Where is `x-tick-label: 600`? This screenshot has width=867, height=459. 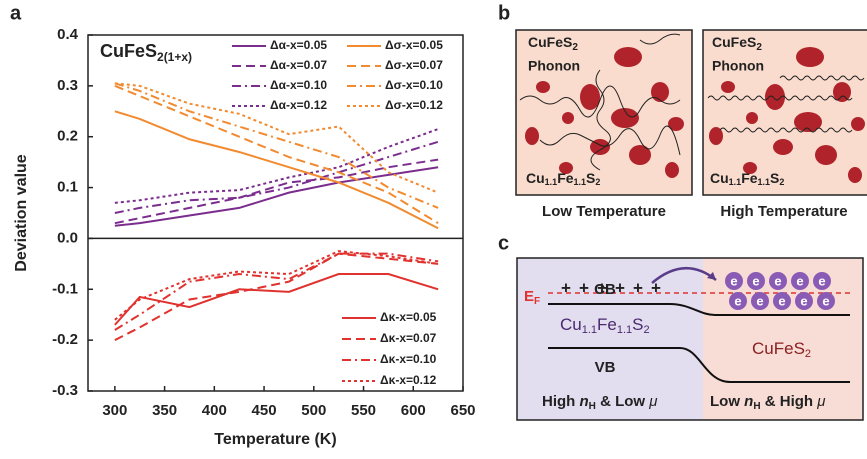
x-tick-label: 600 is located at coordinates (413, 410).